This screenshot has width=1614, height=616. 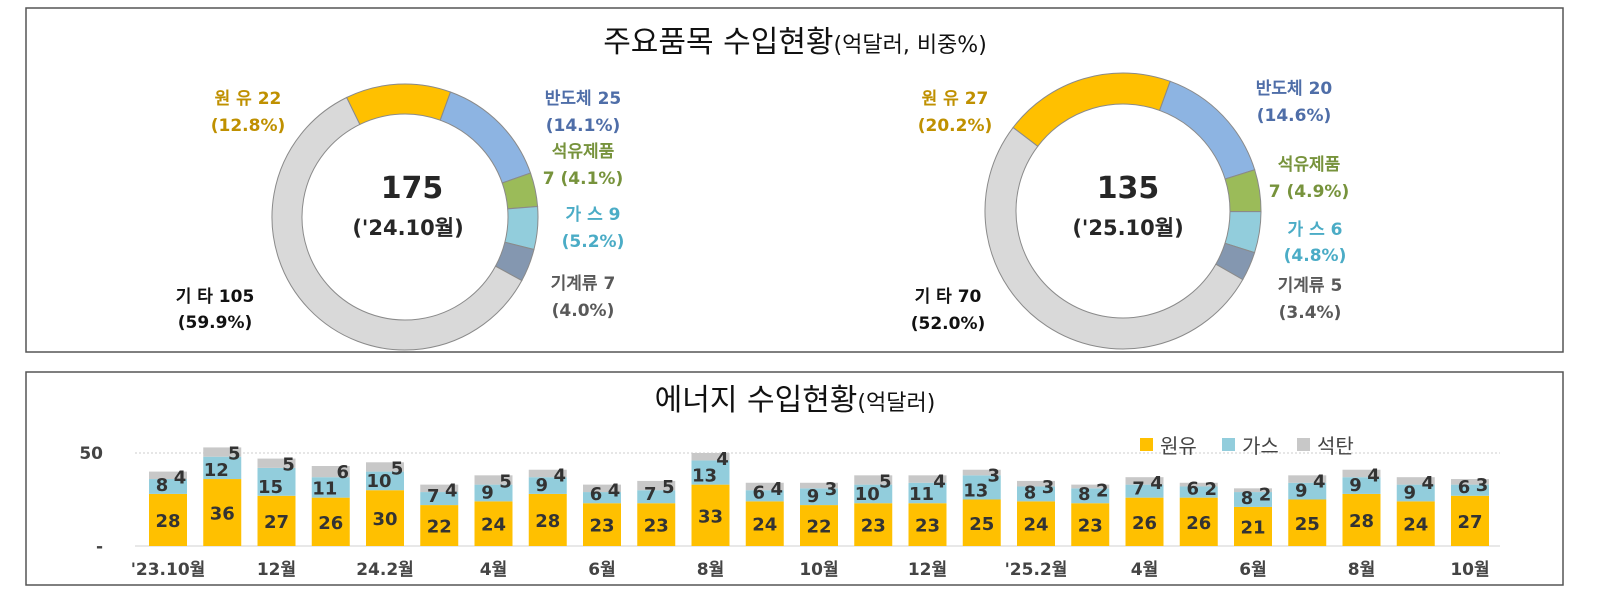 What do you see at coordinates (1198, 523) in the screenshot?
I see `bar-label-oil-19: 26` at bounding box center [1198, 523].